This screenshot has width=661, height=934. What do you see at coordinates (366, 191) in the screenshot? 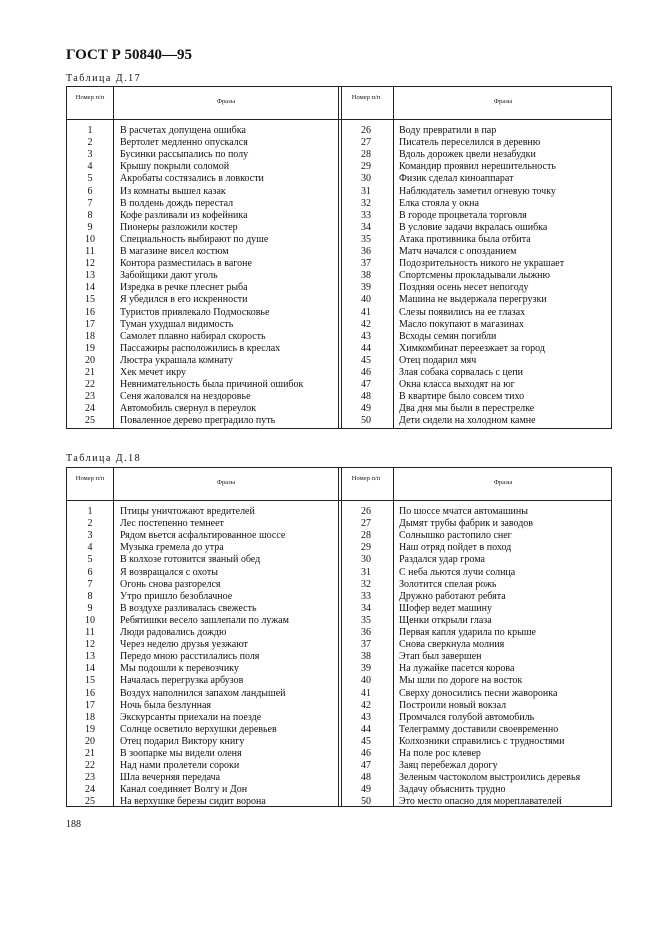
I see `row-number: 31` at bounding box center [366, 191].